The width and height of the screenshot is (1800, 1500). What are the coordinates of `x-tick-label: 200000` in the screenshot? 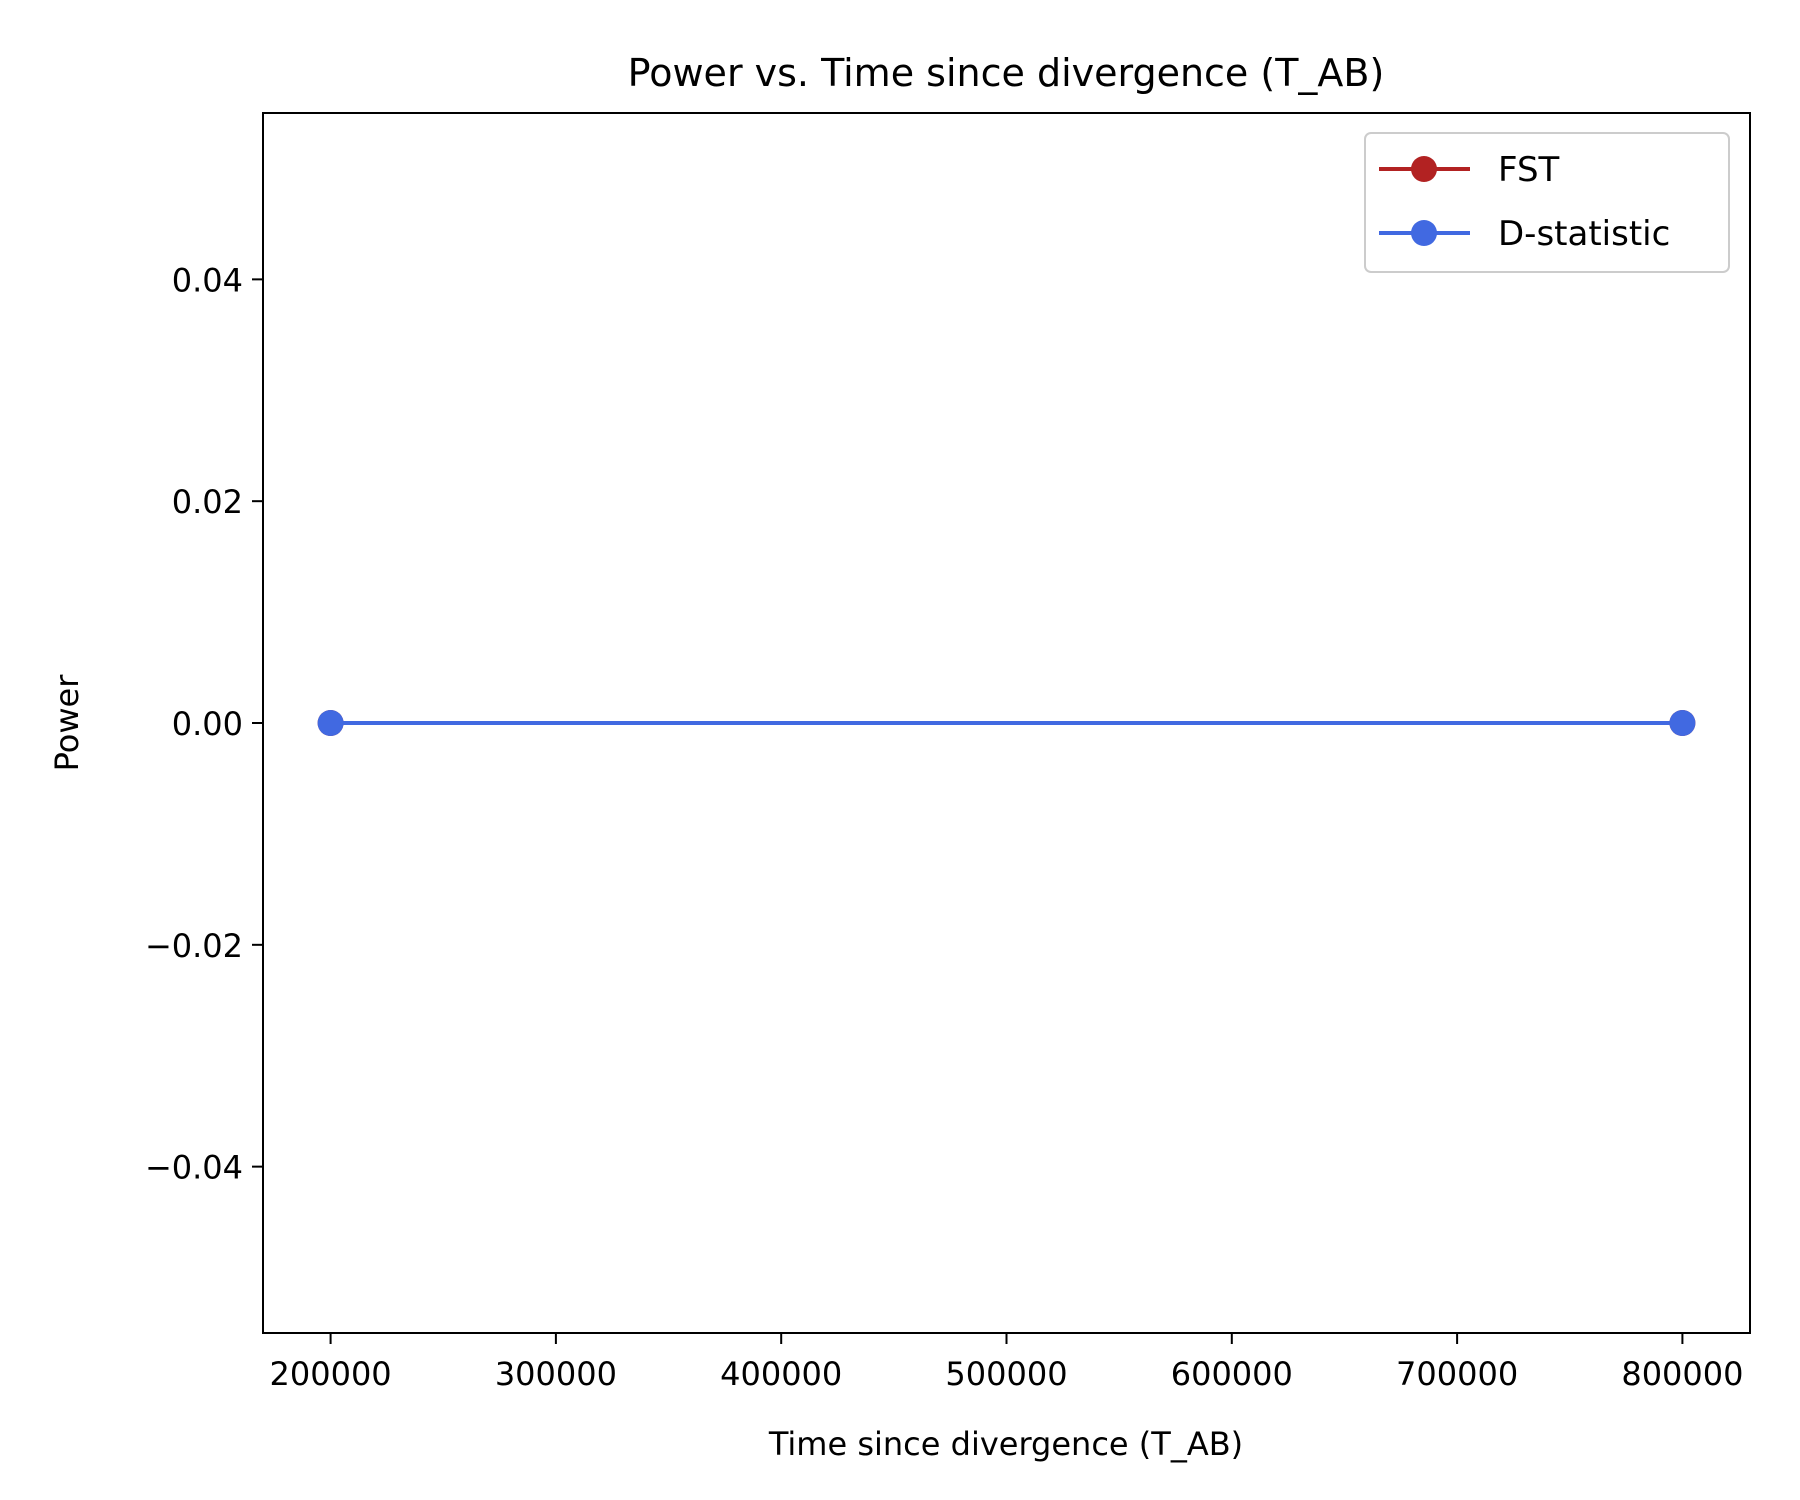 It's located at (331, 1374).